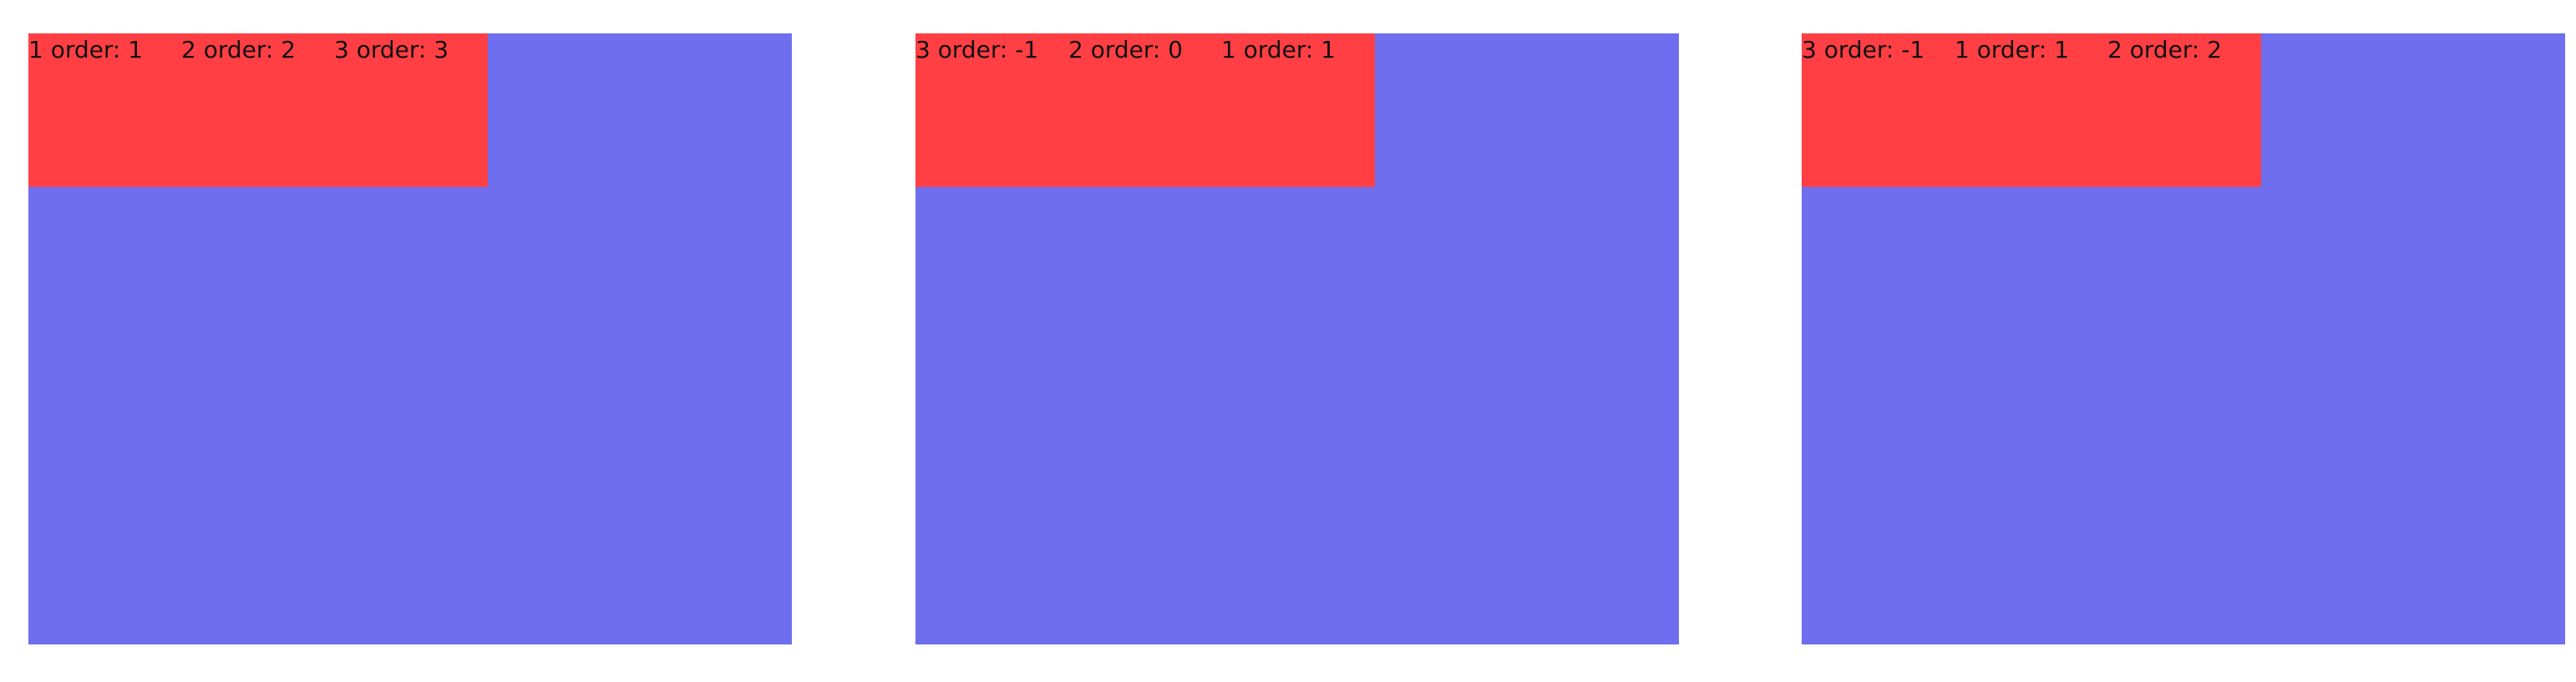 This screenshot has width=2576, height=682. I want to click on flex-item-3-1: 3 order: -1, so click(1878, 110).